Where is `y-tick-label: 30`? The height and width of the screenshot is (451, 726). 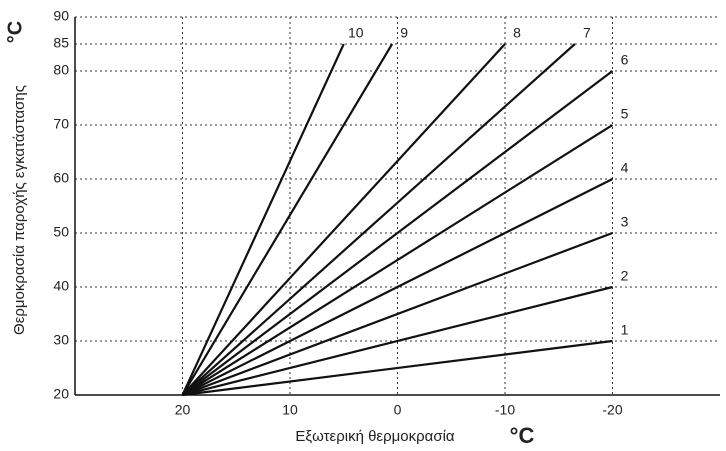 y-tick-label: 30 is located at coordinates (61, 340).